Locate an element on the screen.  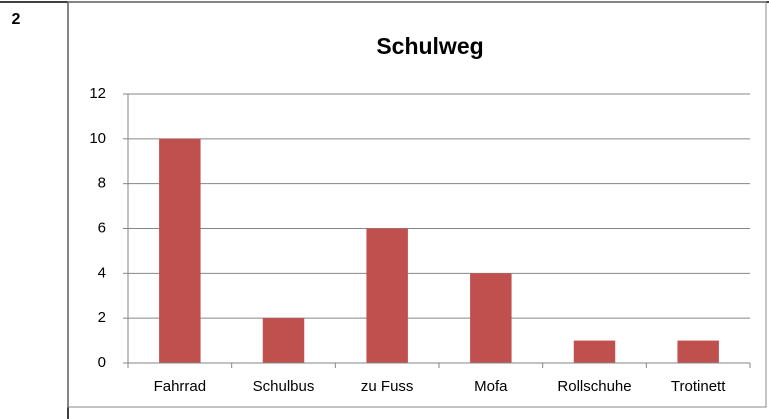
x-tick-label: Fahrrad is located at coordinates (180, 386).